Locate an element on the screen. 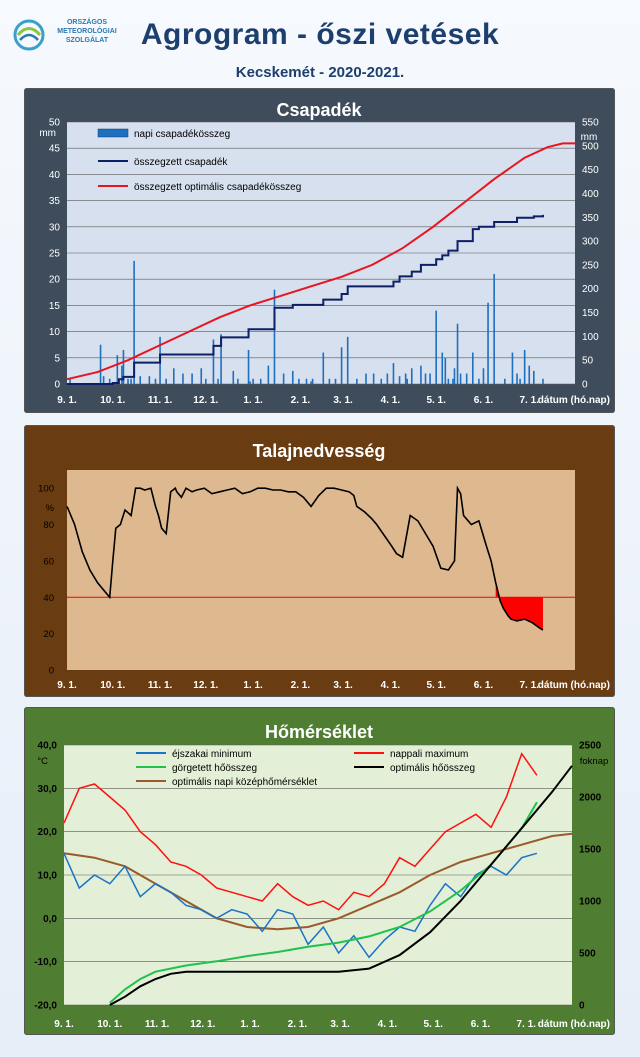 The image size is (640, 1057). x-tick-label: 9. 1. is located at coordinates (67, 400).